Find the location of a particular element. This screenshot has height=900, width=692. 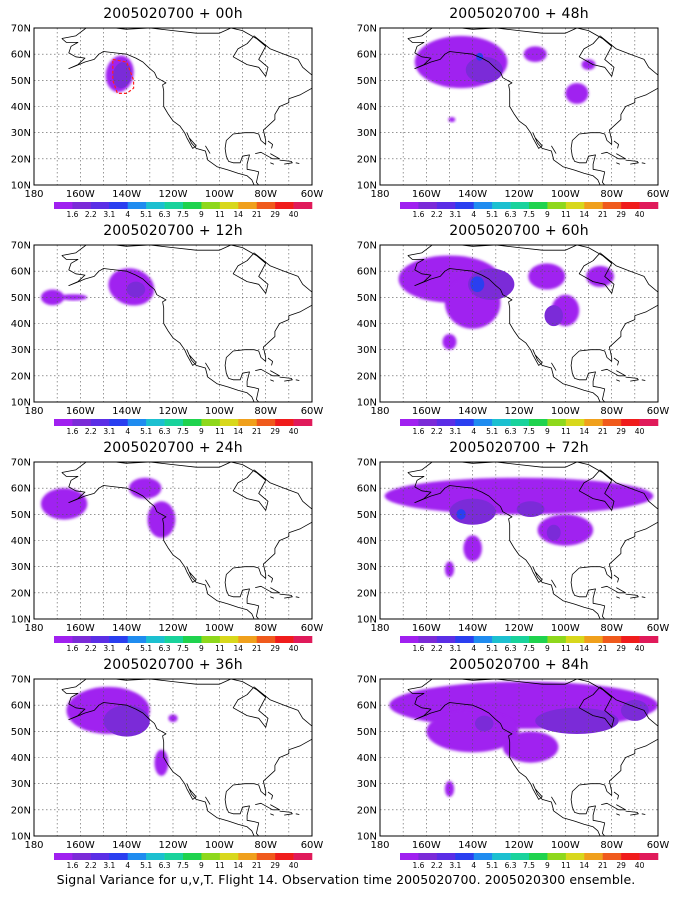

colorbar-label: 21 is located at coordinates (257, 431).